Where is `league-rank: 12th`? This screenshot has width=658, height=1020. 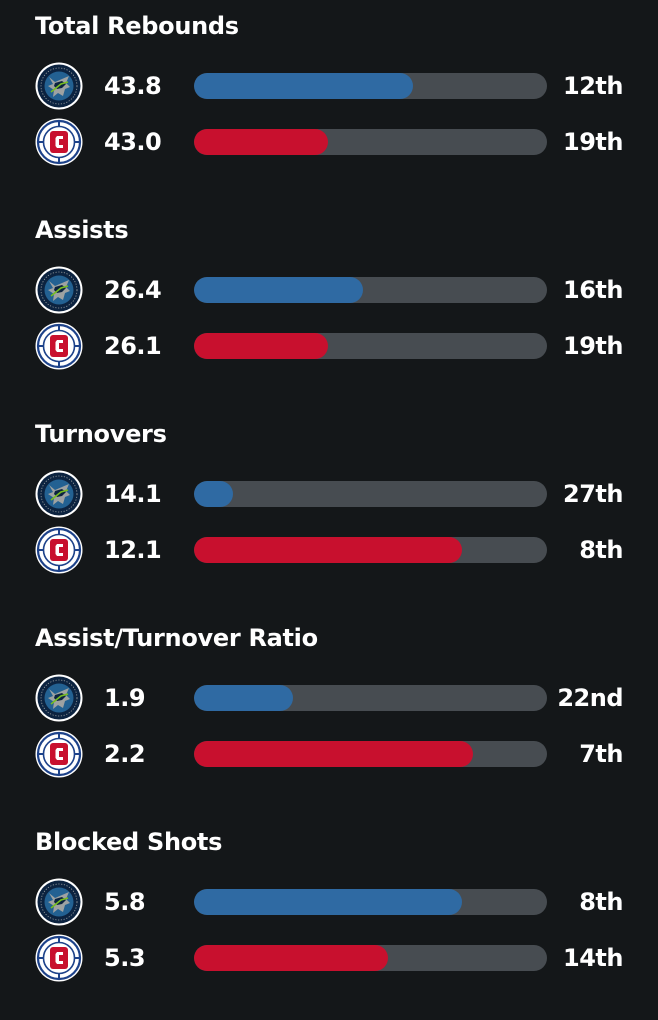 league-rank: 12th is located at coordinates (593, 86).